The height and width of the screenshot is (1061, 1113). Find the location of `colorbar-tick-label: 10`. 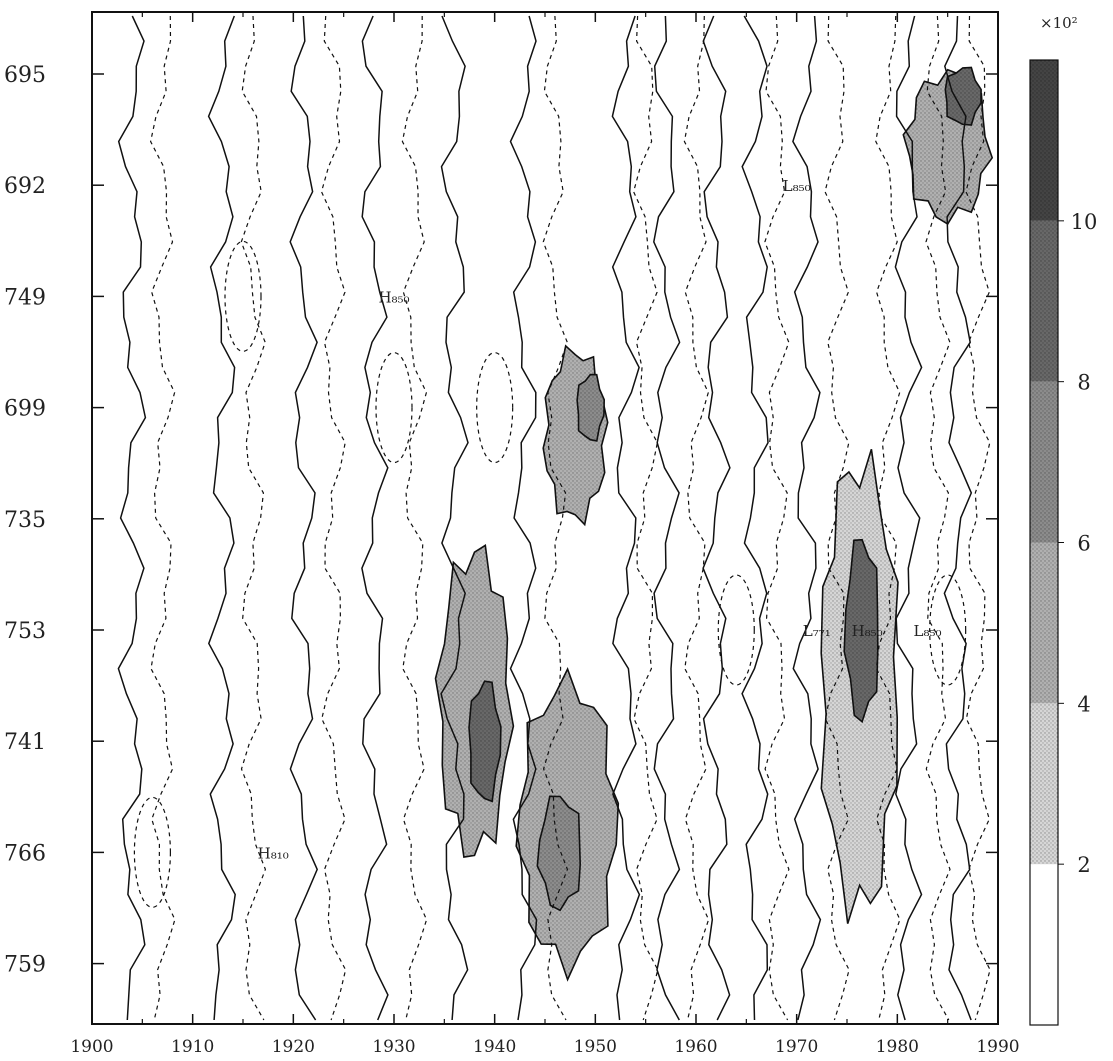

colorbar-tick-label: 10 is located at coordinates (1084, 222).